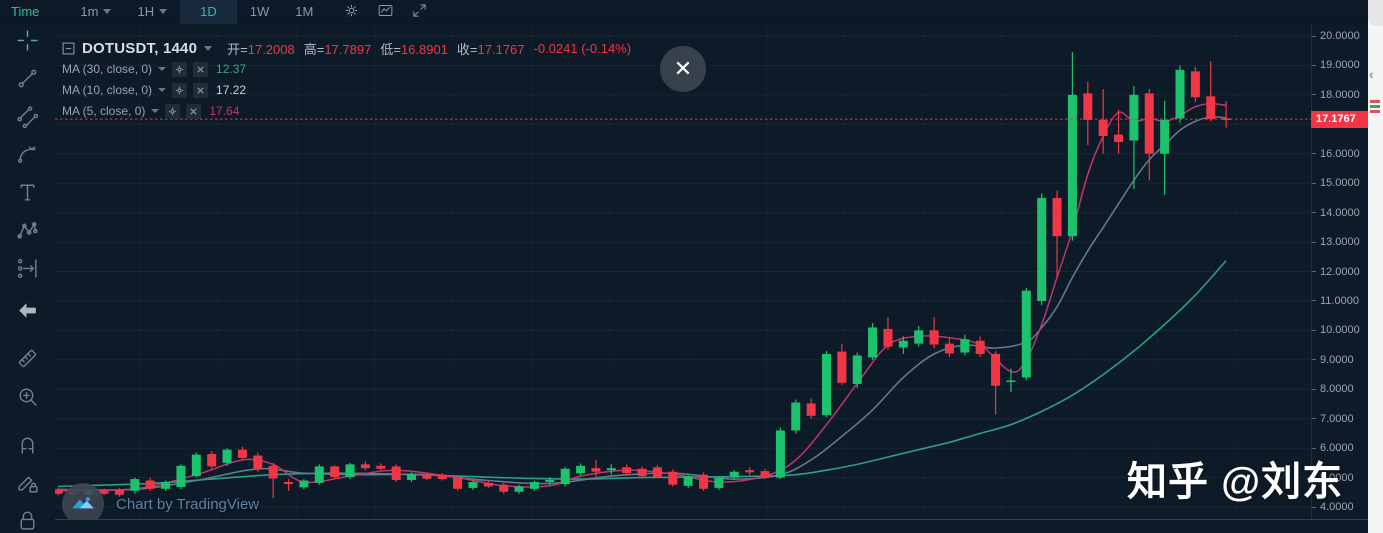  What do you see at coordinates (208, 48) in the screenshot?
I see `symbol-caret-icon` at bounding box center [208, 48].